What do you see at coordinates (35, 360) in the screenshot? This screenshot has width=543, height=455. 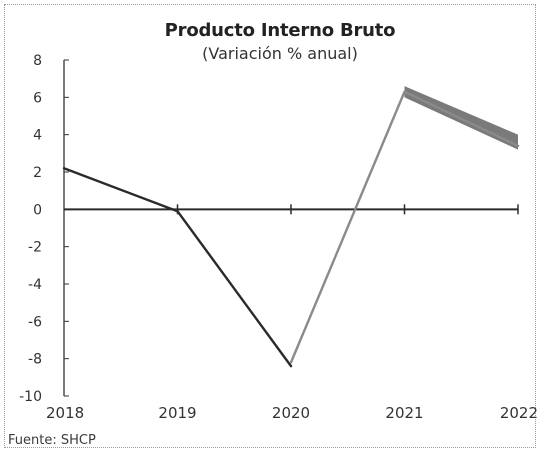 I see `y-tick-label: -8` at bounding box center [35, 360].